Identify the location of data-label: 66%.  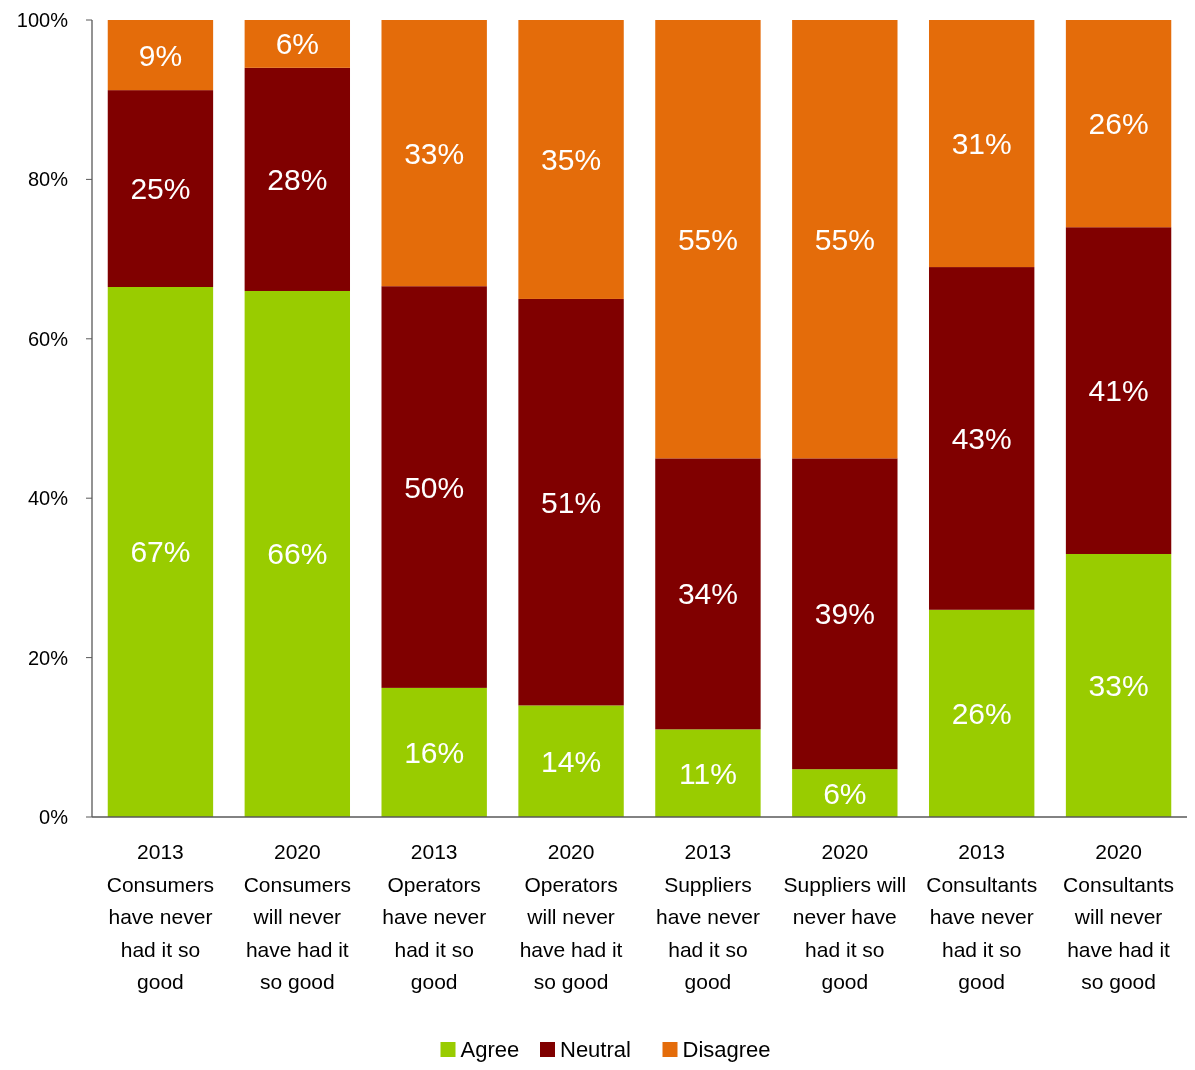
(297, 554).